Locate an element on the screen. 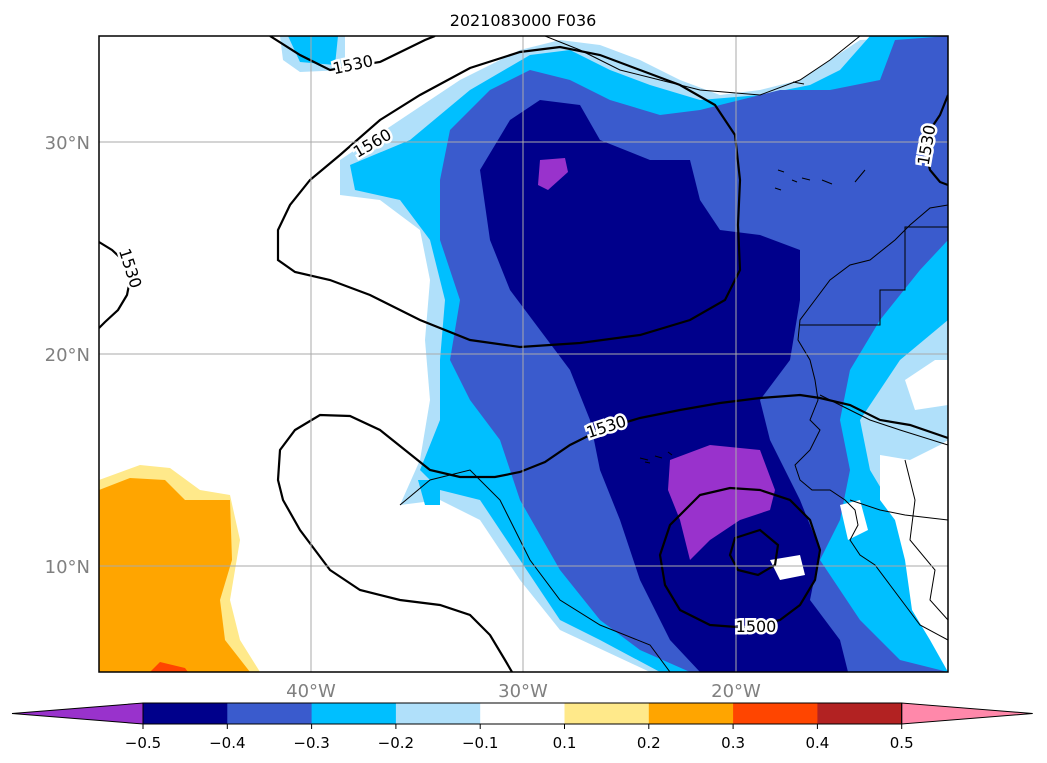  madeira is located at coordinates (798, 83).